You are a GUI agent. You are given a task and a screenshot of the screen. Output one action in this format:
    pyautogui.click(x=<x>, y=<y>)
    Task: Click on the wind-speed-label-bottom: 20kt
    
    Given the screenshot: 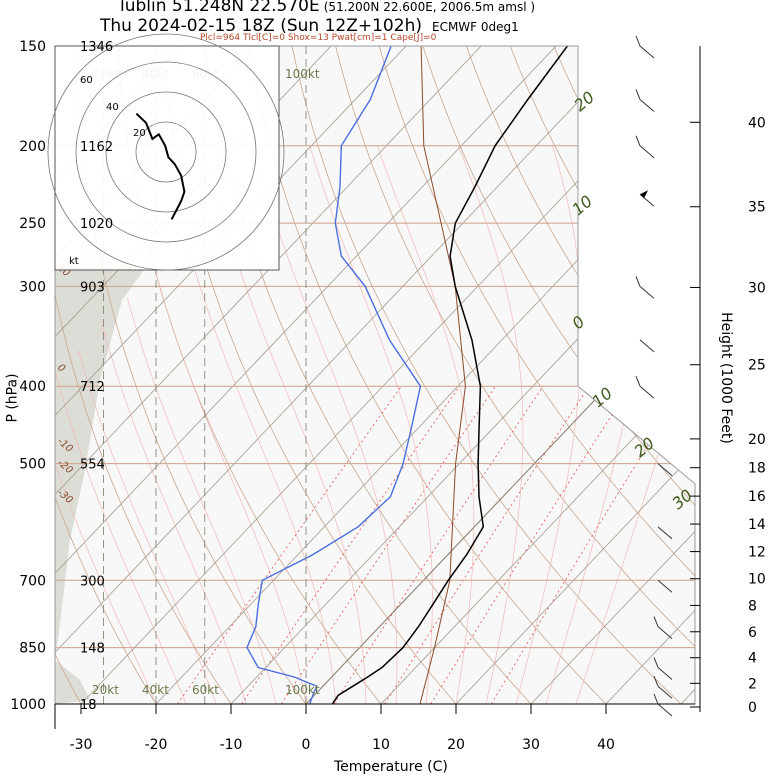 What is the action you would take?
    pyautogui.click(x=105, y=690)
    